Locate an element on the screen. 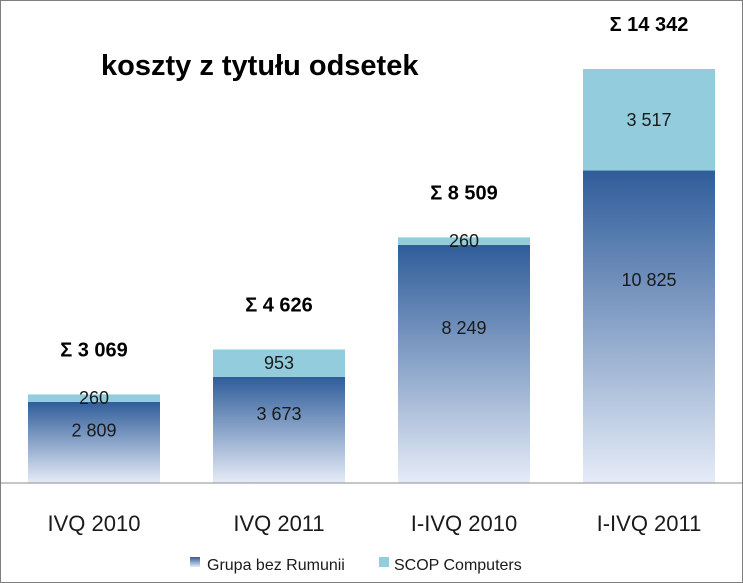 The height and width of the screenshot is (583, 743). total-label-i-ivq-2011: Σ 14 342 is located at coordinates (649, 25).